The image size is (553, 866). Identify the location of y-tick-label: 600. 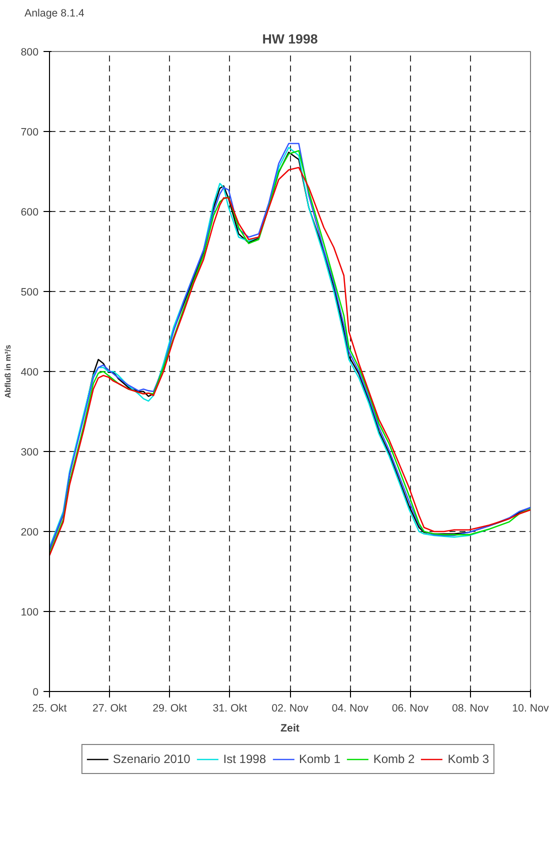
(29, 212).